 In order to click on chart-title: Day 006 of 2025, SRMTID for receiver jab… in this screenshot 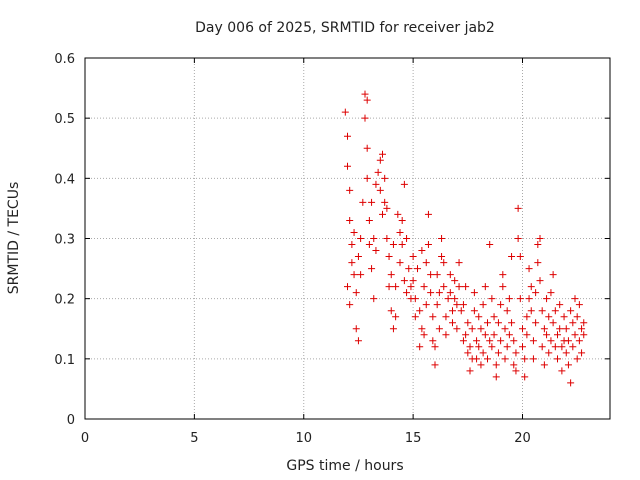, I will do `click(345, 28)`.